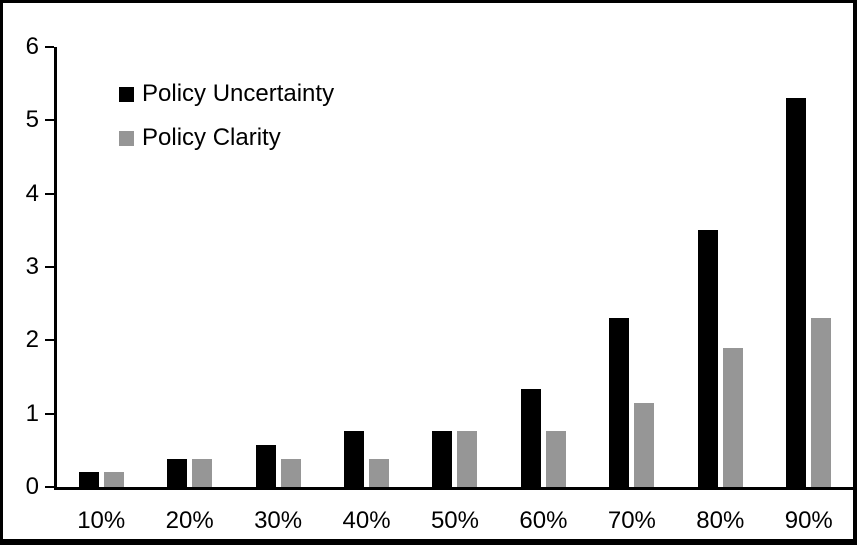 The image size is (857, 545). Describe the element at coordinates (454, 520) in the screenshot. I see `x-category-label: 50%` at that location.